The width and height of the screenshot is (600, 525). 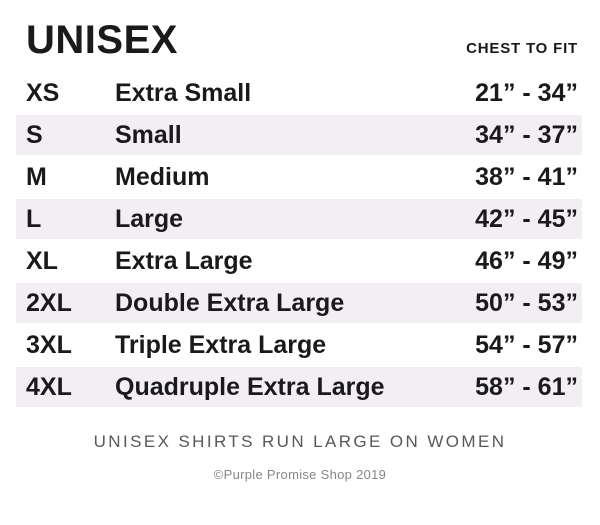 What do you see at coordinates (183, 92) in the screenshot?
I see `size-name: Extra Small` at bounding box center [183, 92].